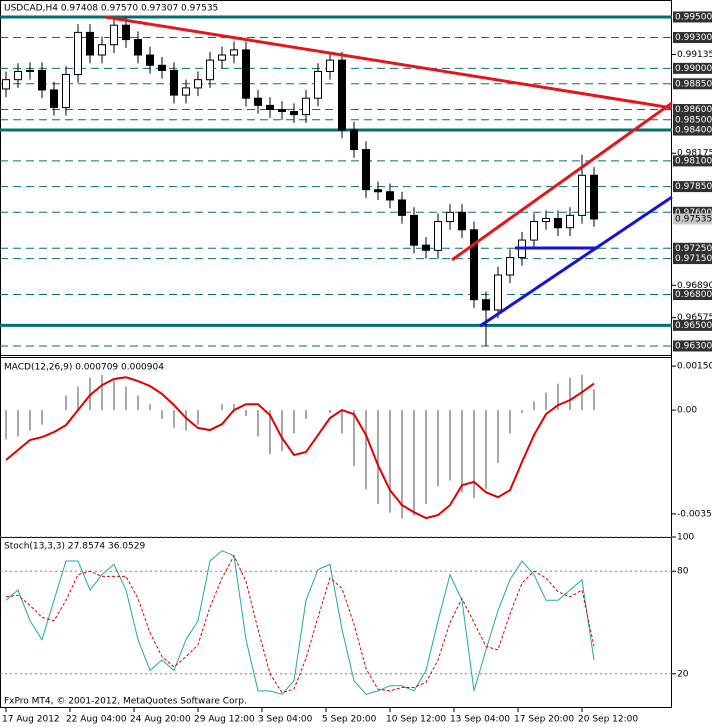 The width and height of the screenshot is (712, 727). I want to click on x-tick-label: 22 Aug 04:00, so click(96, 720).